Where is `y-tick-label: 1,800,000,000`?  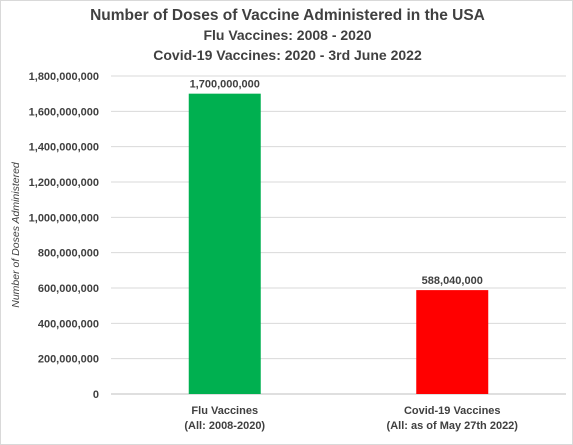
y-tick-label: 1,800,000,000 is located at coordinates (64, 77).